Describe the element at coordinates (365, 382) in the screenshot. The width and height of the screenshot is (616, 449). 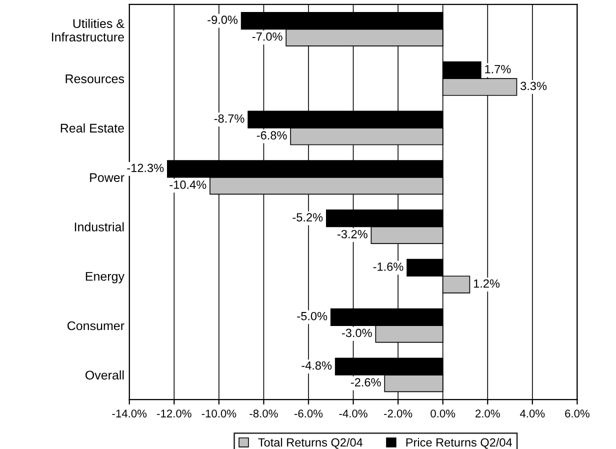
I see `data-label: -2.6%` at that location.